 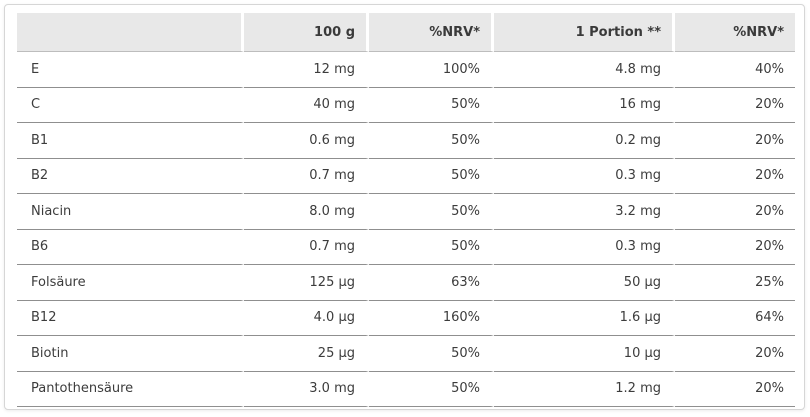 What do you see at coordinates (735, 70) in the screenshot?
I see `nrv-portion: 40%` at bounding box center [735, 70].